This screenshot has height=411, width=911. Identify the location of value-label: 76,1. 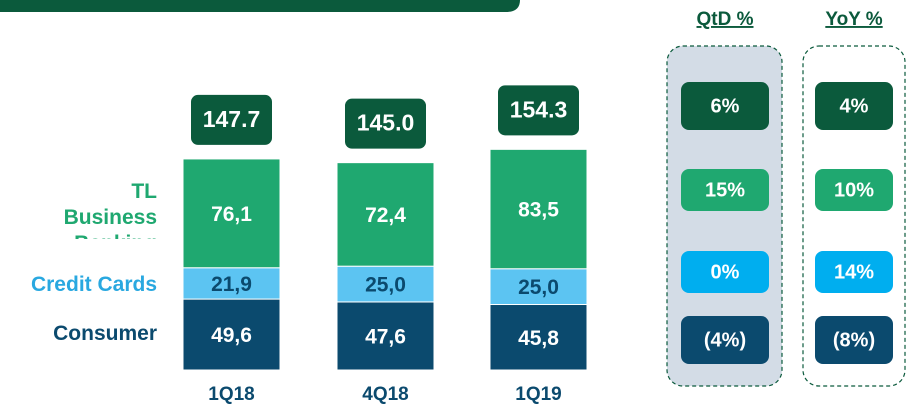
(231, 214).